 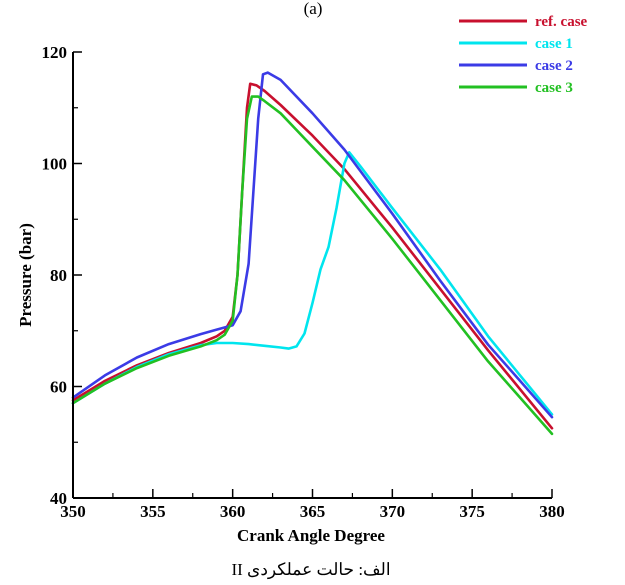 What do you see at coordinates (233, 511) in the screenshot?
I see `x-tick-label: 360` at bounding box center [233, 511].